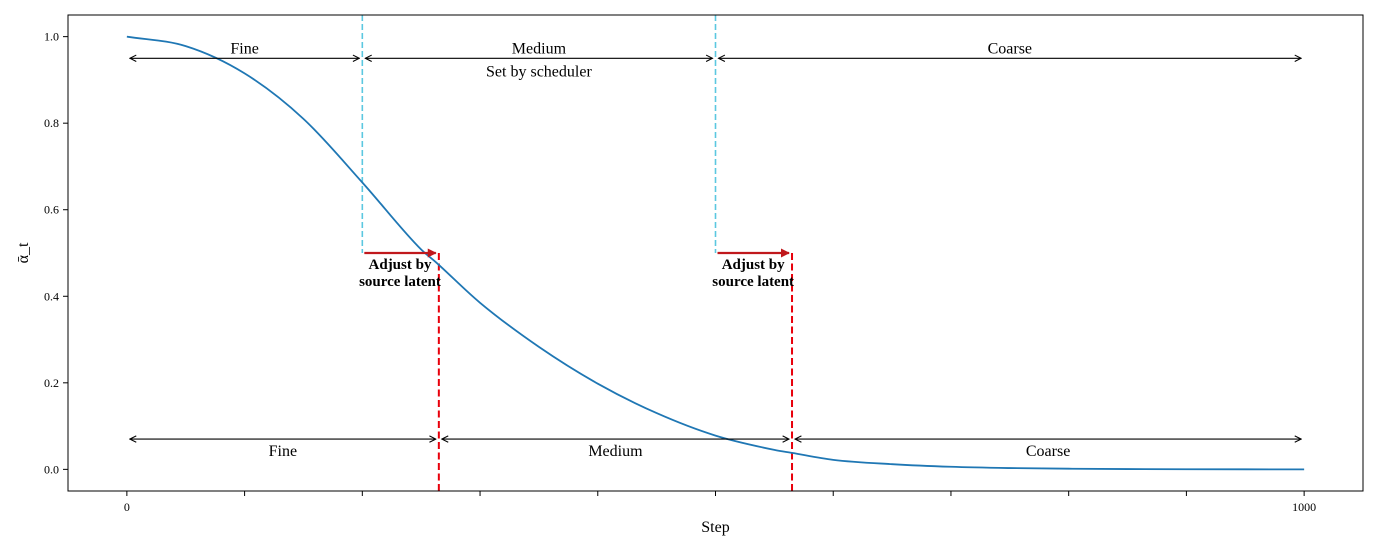 The height and width of the screenshot is (551, 1378). What do you see at coordinates (615, 451) in the screenshot?
I see `adjusted-range-label: Medium` at bounding box center [615, 451].